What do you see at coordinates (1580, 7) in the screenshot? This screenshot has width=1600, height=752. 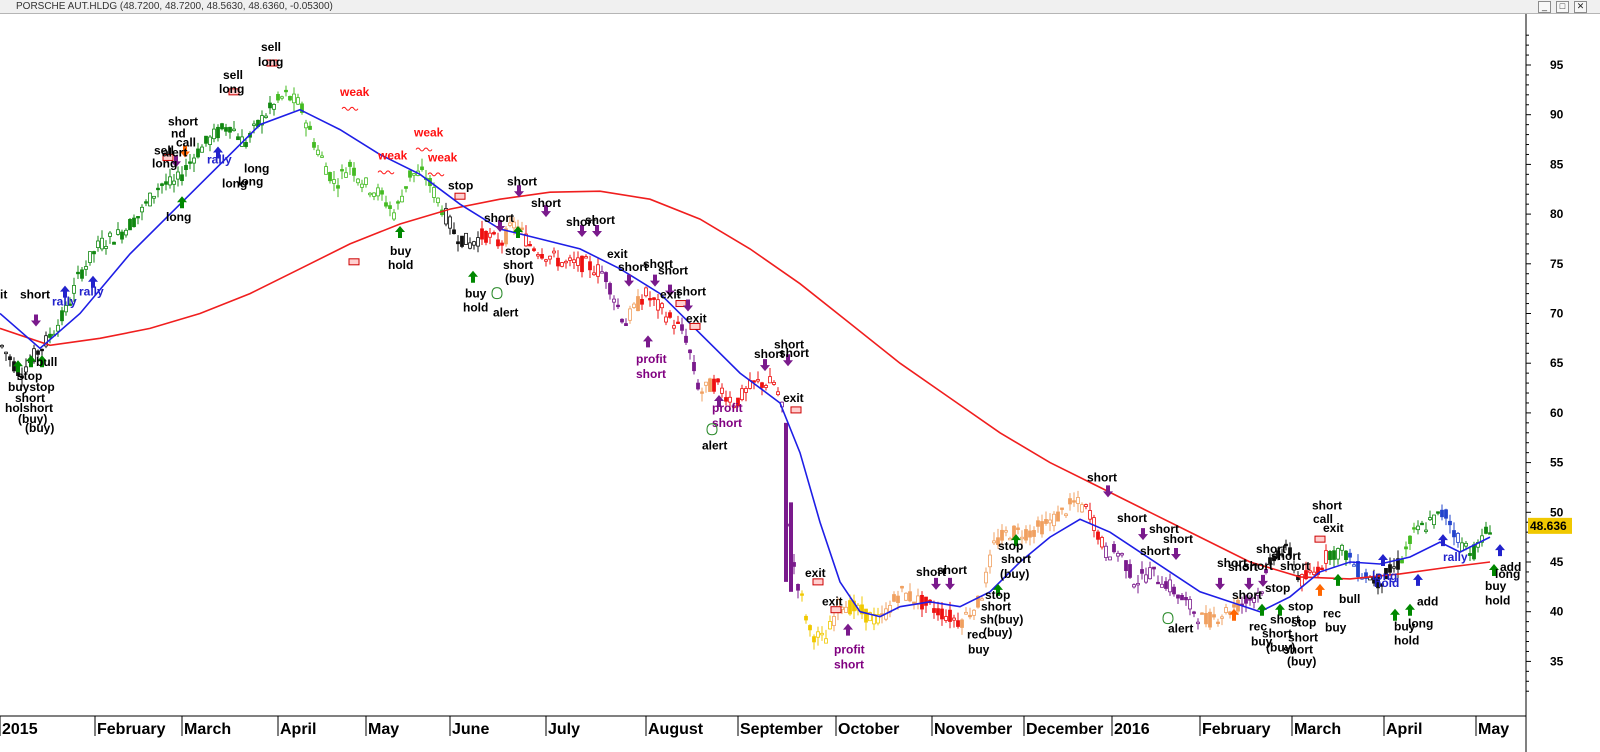 I see `close-button: ✕` at bounding box center [1580, 7].